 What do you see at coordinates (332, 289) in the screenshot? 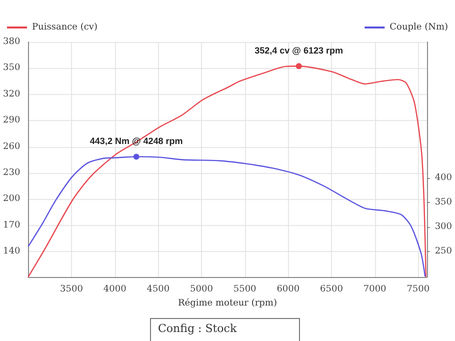
I see `x-tick-label: 6500` at bounding box center [332, 289].